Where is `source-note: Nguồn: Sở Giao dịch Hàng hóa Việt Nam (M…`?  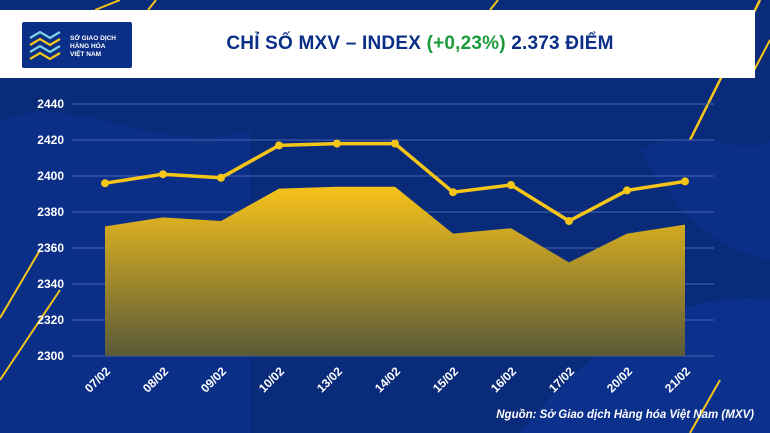
source-note: Nguồn: Sở Giao dịch Hàng hóa Việt Nam (M… is located at coordinates (625, 415).